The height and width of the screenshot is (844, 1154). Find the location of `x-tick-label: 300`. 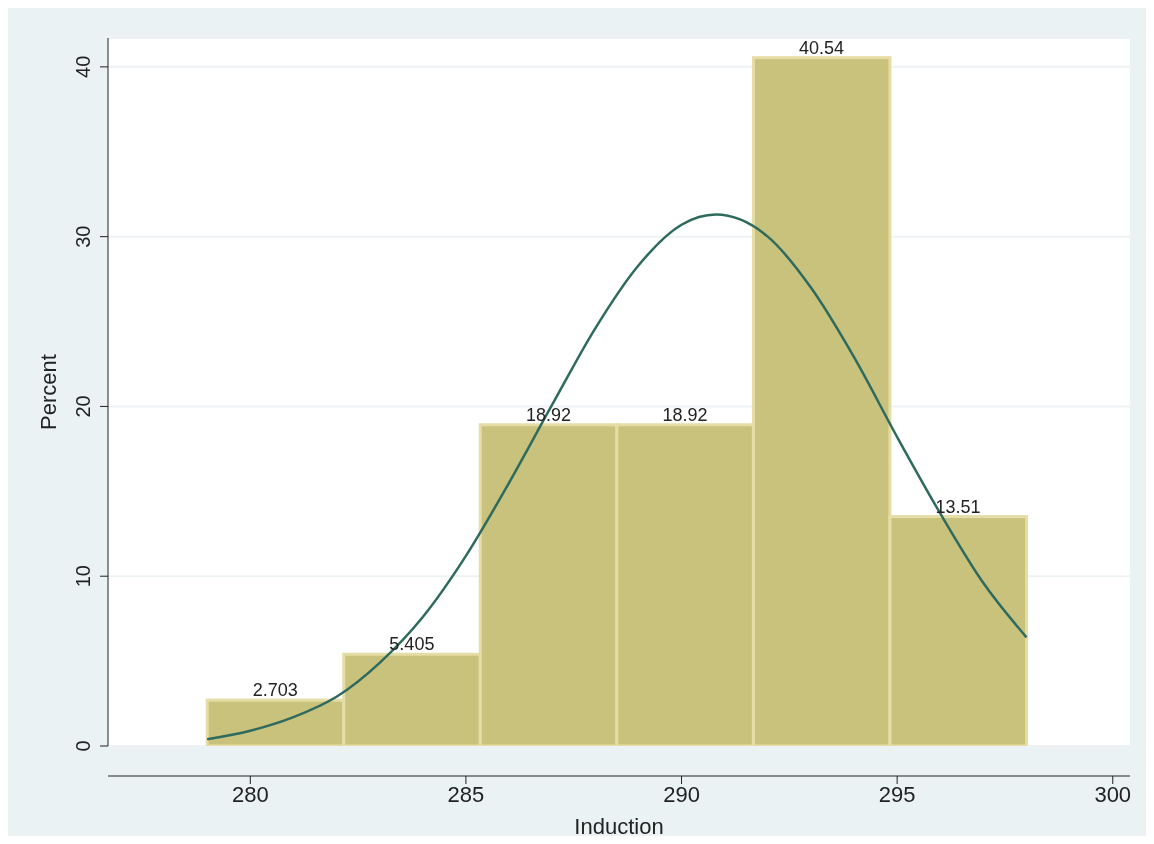

x-tick-label: 300 is located at coordinates (1113, 794).